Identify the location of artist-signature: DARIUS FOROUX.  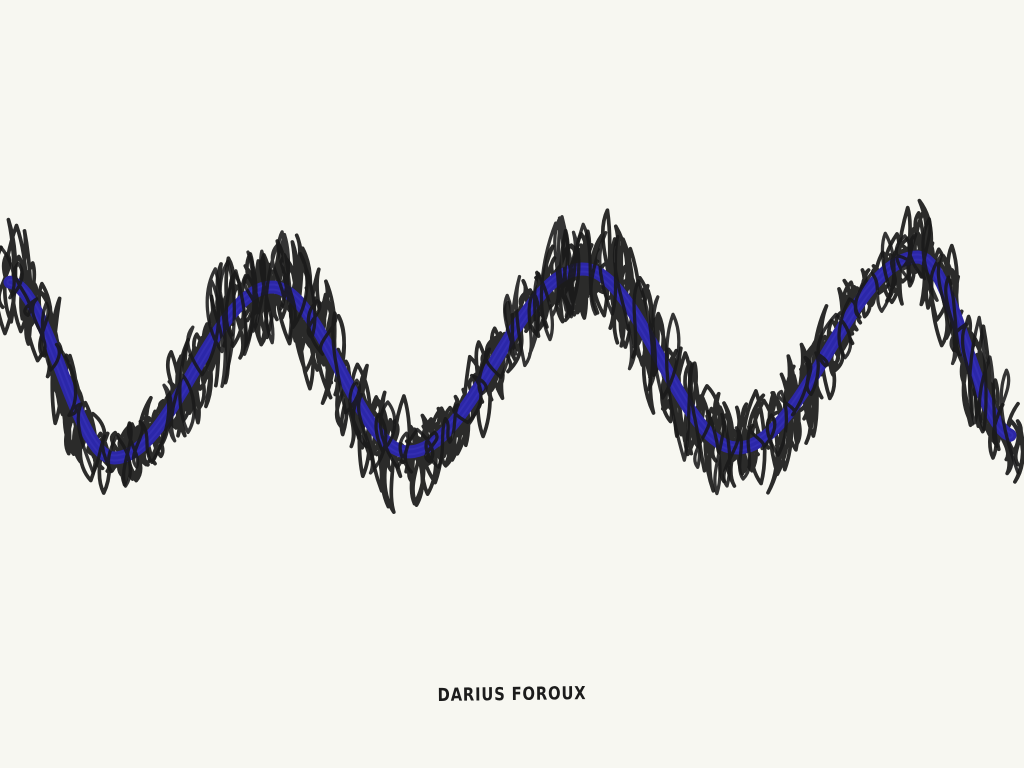
(512, 694).